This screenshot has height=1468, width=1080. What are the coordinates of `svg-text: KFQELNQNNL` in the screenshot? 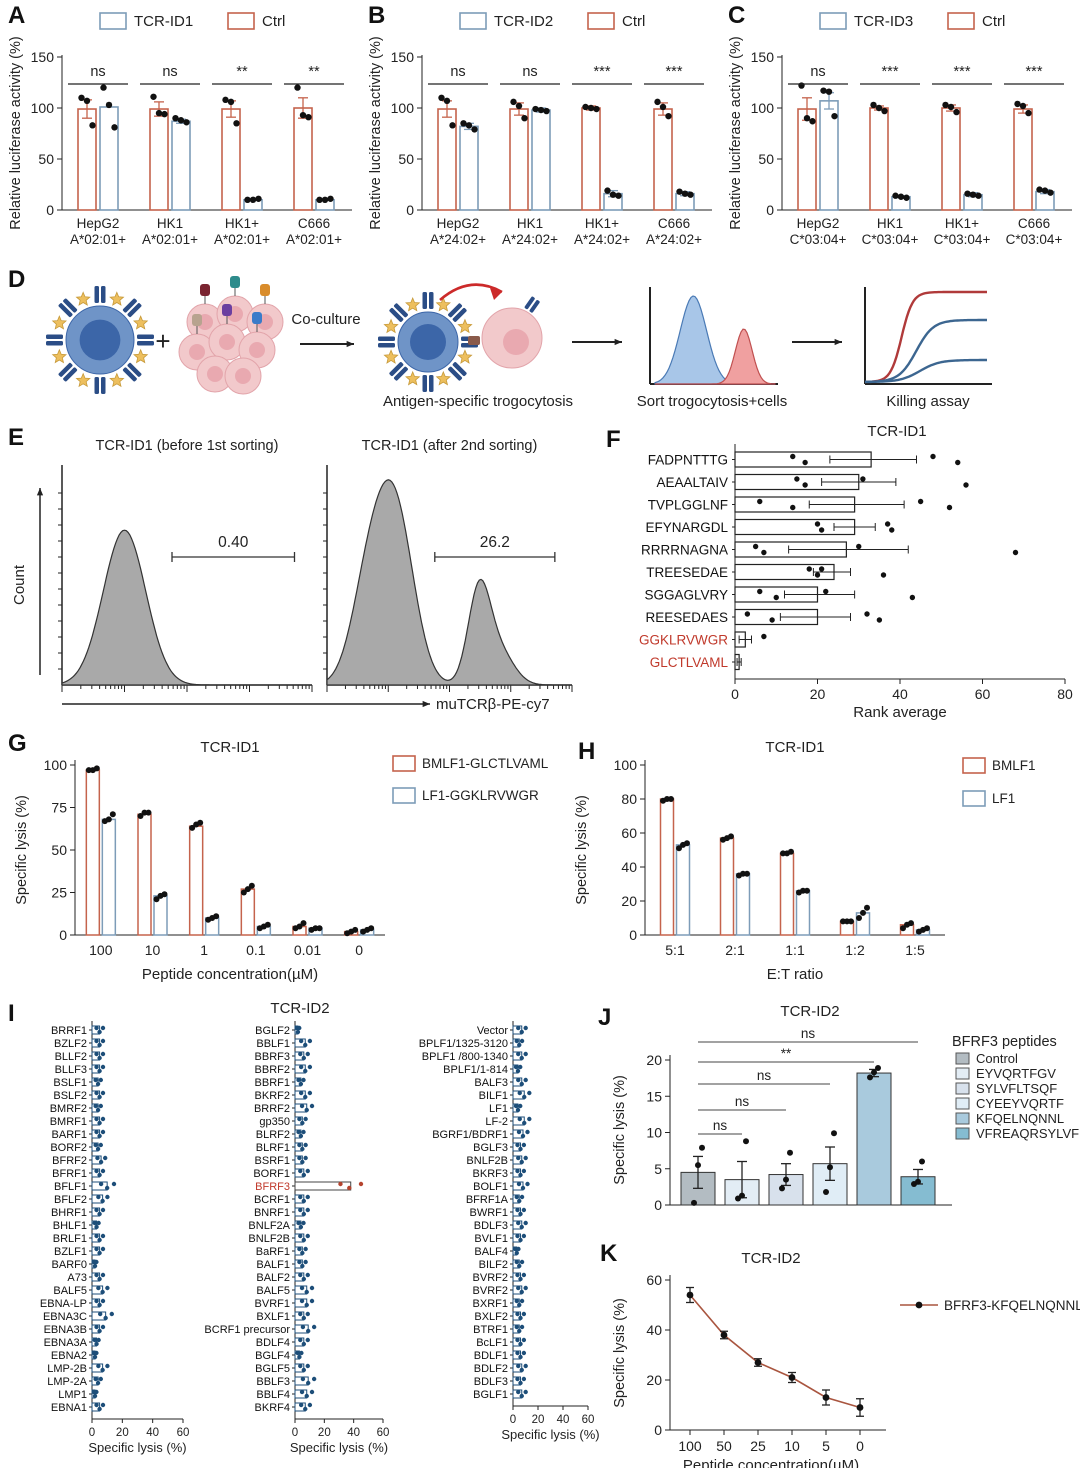 It's located at (1020, 1118).